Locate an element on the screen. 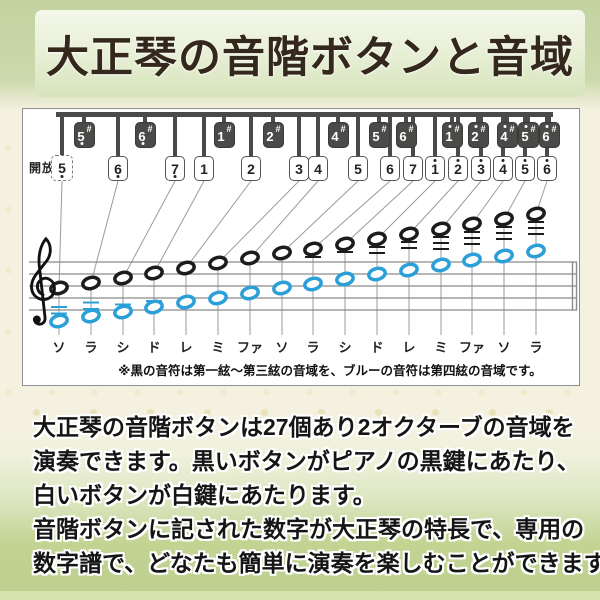 This screenshot has width=600, height=600. scale-button-black: 2 # is located at coordinates (273, 135).